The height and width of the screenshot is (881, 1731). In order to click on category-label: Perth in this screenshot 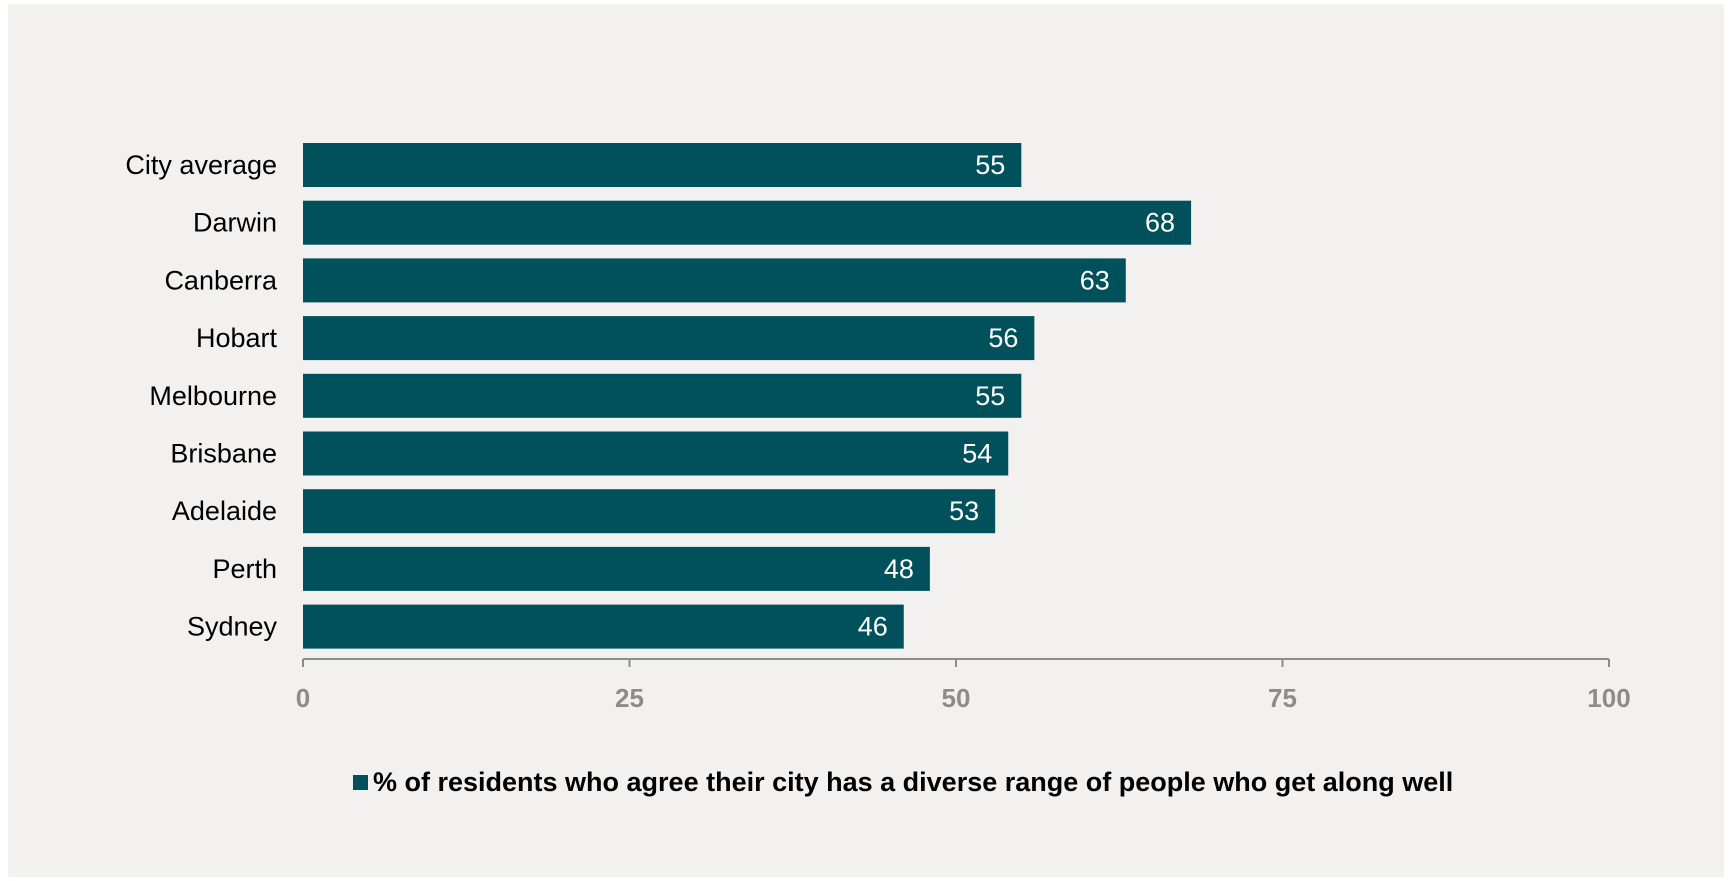, I will do `click(244, 569)`.